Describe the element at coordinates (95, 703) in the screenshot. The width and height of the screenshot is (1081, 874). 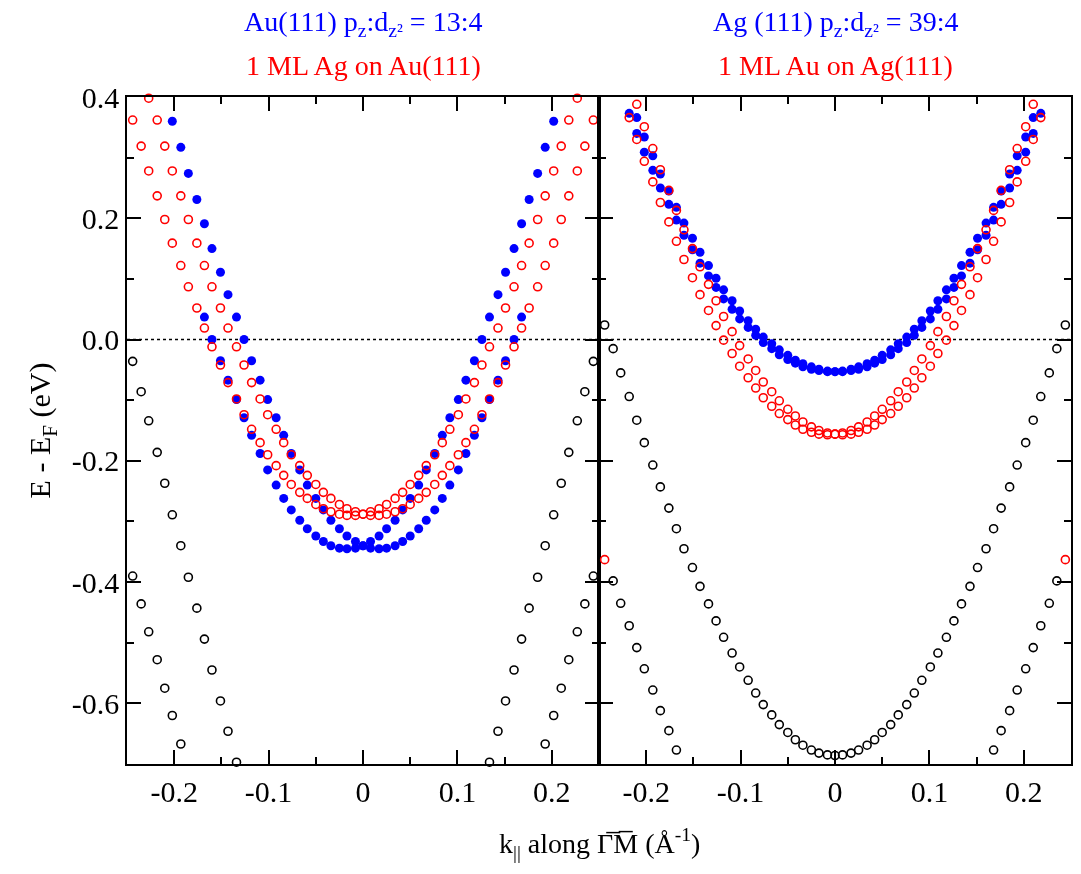
I see `y-tick-label: -0.6` at that location.